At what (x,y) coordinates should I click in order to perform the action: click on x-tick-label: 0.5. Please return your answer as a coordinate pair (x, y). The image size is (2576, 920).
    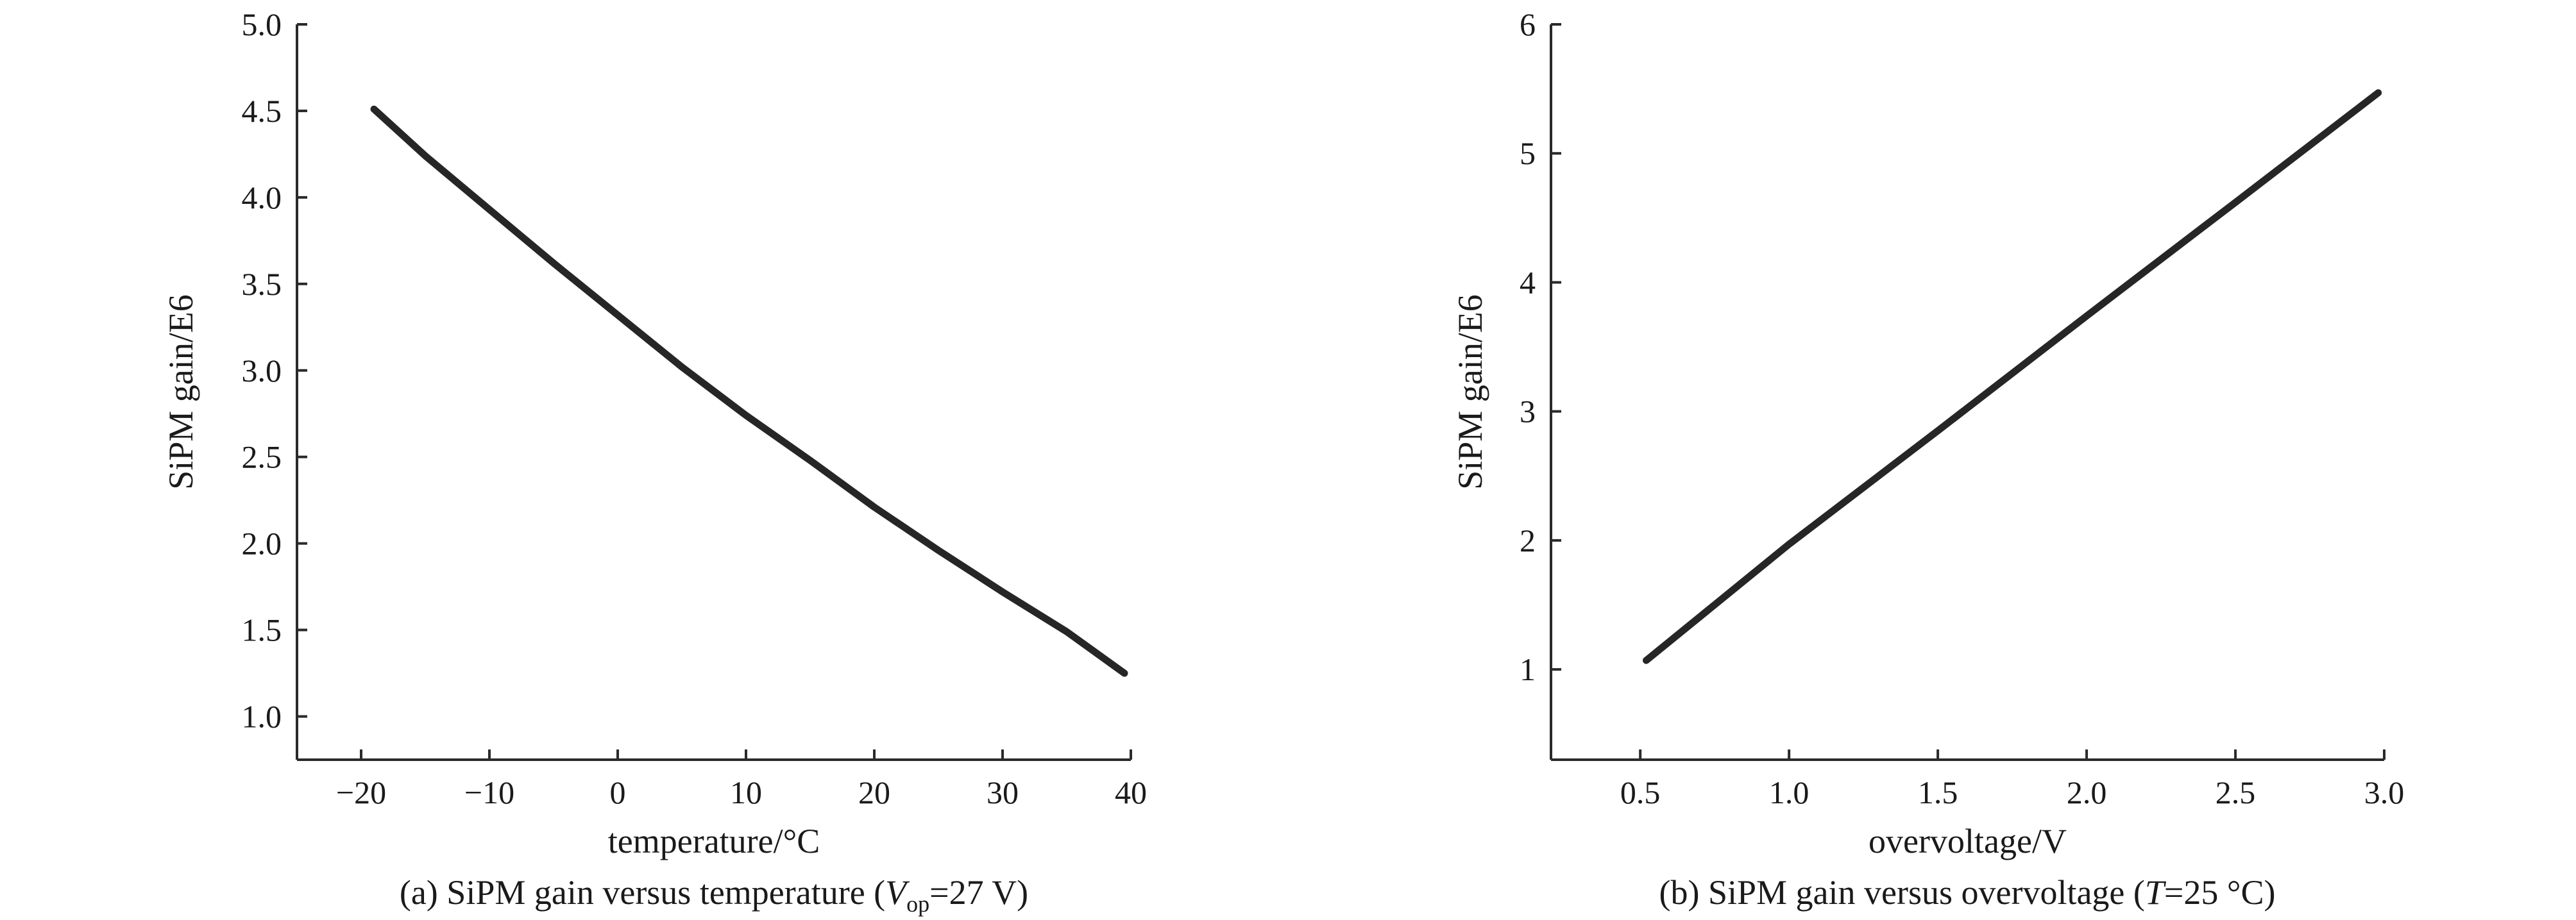
    Looking at the image, I should click on (1640, 792).